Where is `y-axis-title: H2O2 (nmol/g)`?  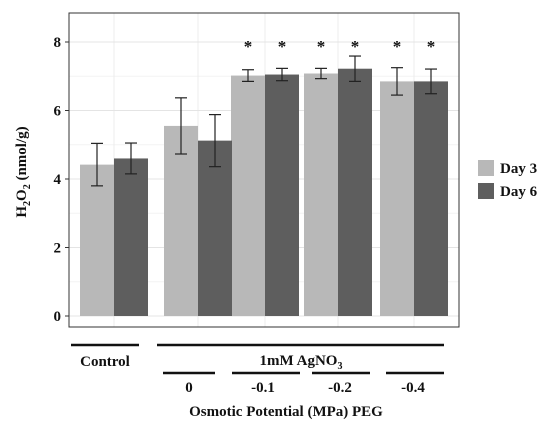 y-axis-title: H2O2 (nmol/g) is located at coordinates (23, 171).